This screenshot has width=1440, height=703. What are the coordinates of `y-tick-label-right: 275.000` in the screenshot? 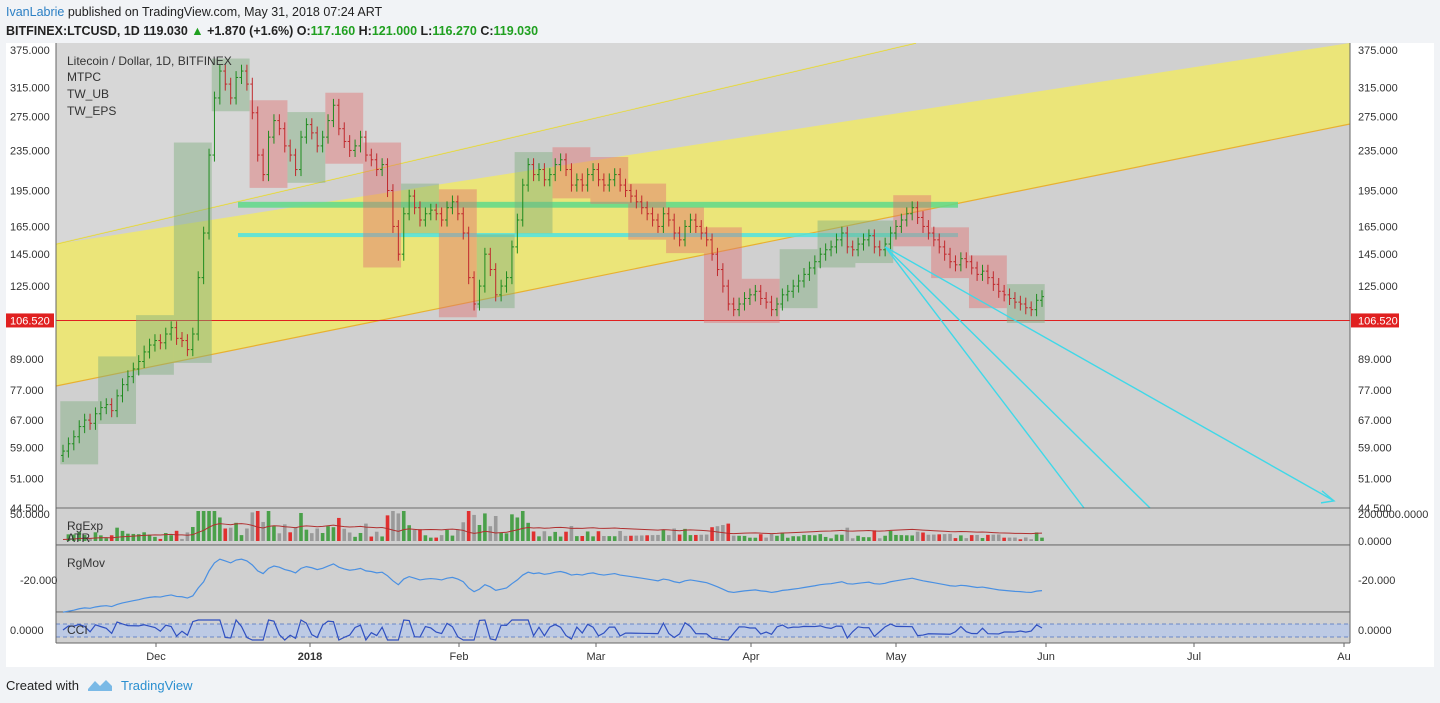 It's located at (1378, 118).